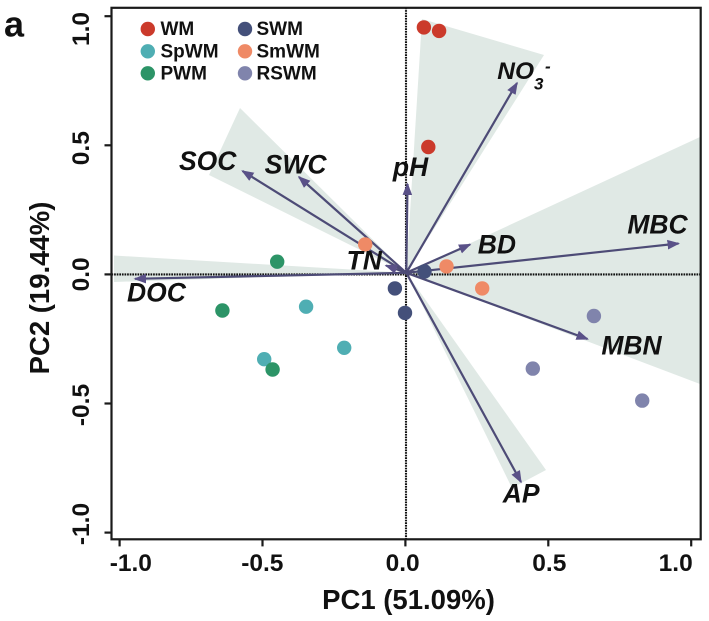 The width and height of the screenshot is (709, 621). I want to click on svg-text: PC2 (19.44%), so click(39, 288).